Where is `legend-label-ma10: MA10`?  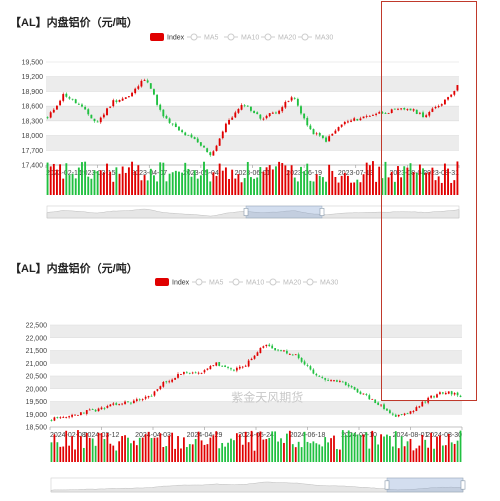
legend-label-ma10: MA10 is located at coordinates (255, 283).